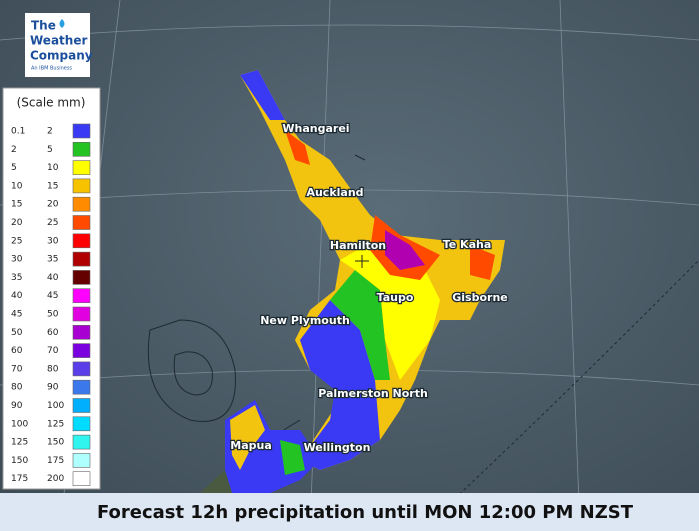 This screenshot has height=531, width=699. I want to click on logo-text: Weather, so click(58, 41).